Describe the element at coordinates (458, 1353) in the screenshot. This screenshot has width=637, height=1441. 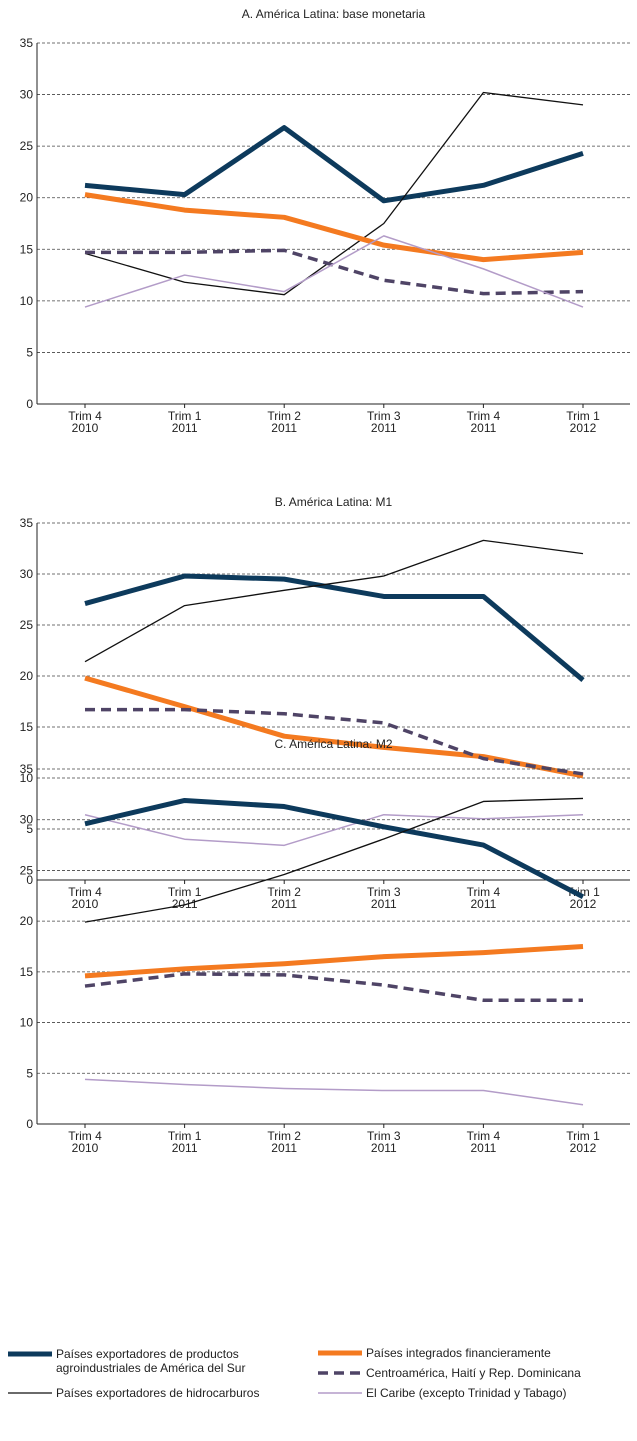
I see `legend-label: Países integrados financieramente` at that location.